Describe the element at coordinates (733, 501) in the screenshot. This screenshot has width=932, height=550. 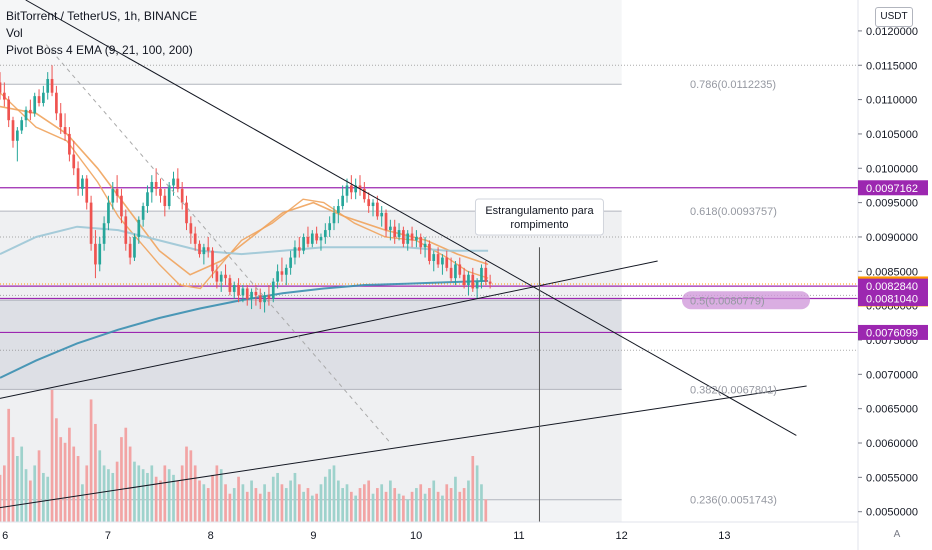
I see `fib-label: 0.236(0.0051743)` at that location.